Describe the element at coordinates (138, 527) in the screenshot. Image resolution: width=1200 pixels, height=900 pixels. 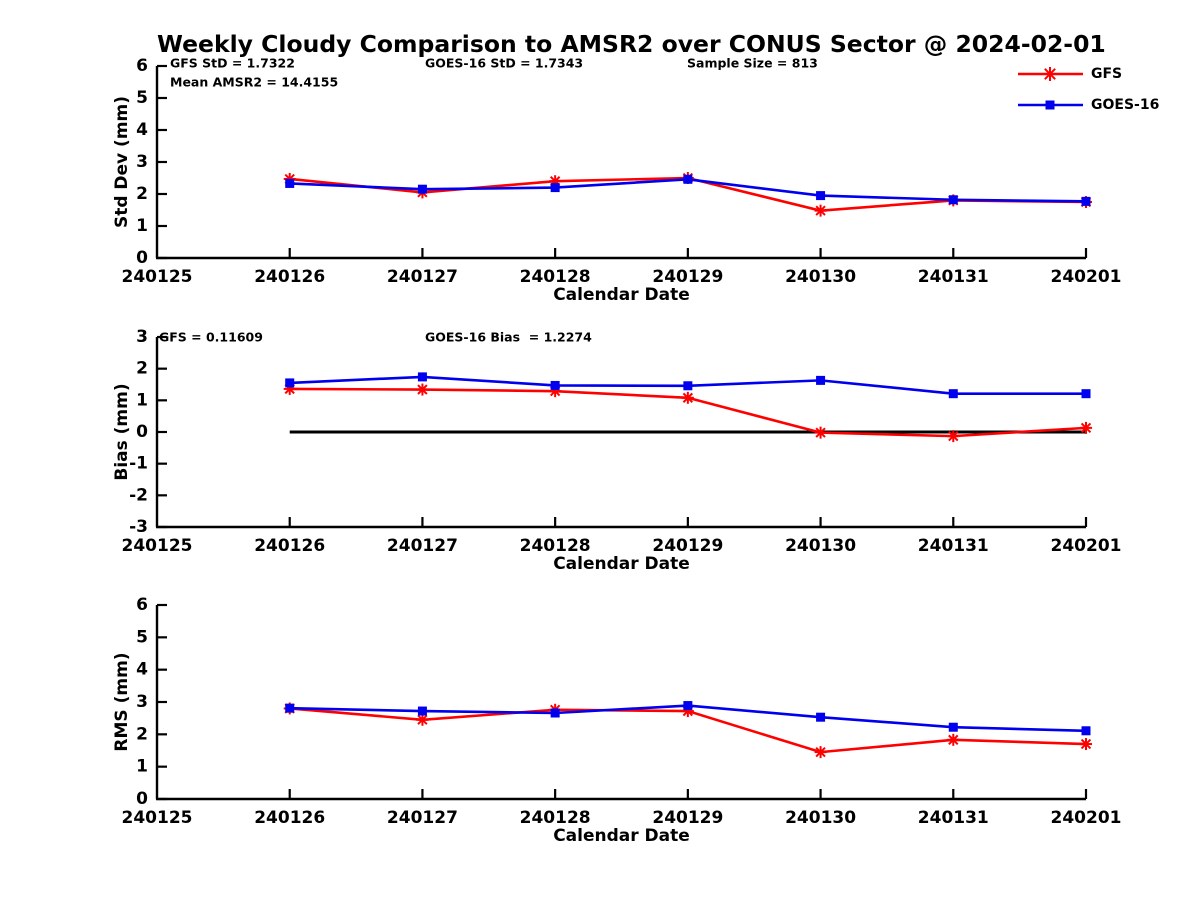
I see `y-tick-label: -3` at that location.